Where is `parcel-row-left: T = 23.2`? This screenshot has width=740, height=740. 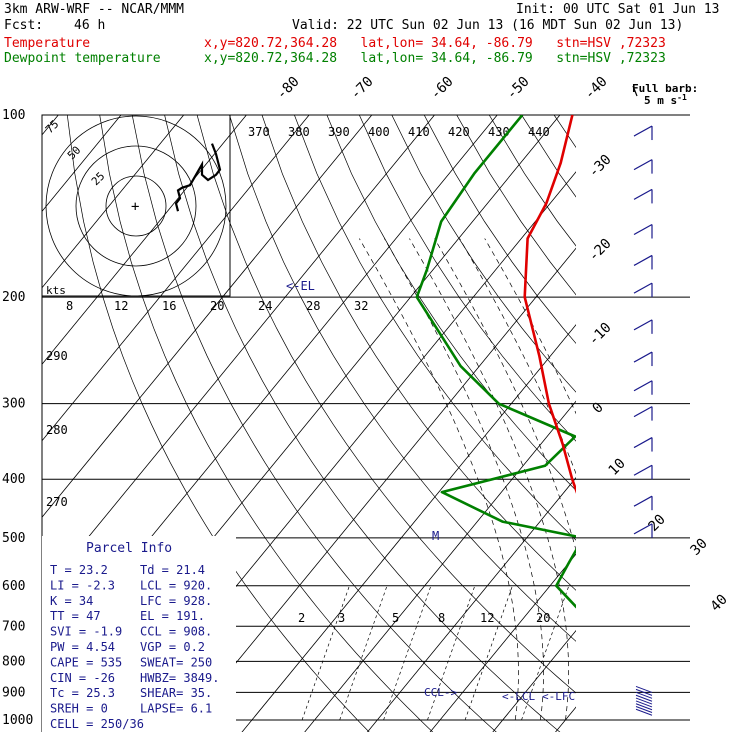
parcel-row-left: T = 23.2 is located at coordinates (79, 570).